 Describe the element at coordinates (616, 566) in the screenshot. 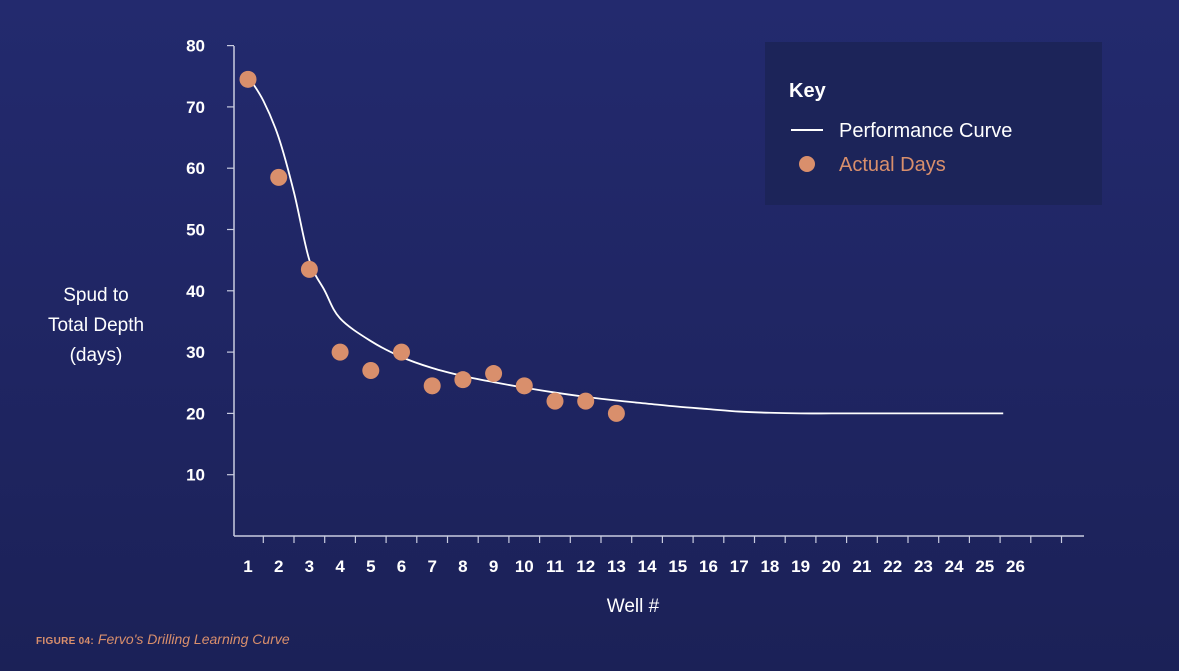

I see `x-tick-label: 13` at that location.